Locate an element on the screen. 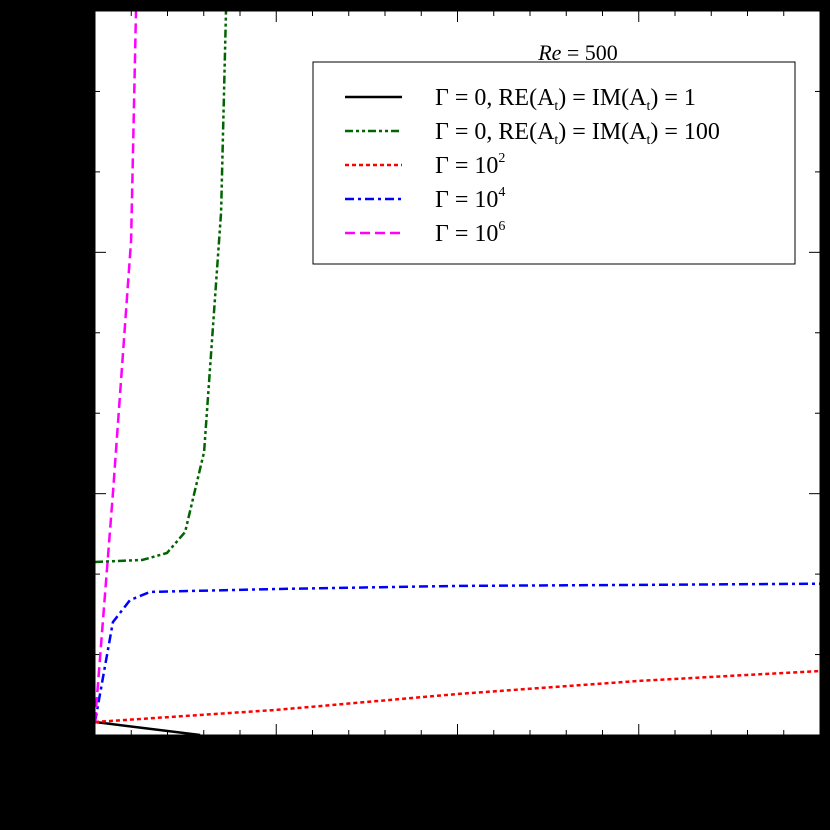  legend-label: Γ = 0, RE(At) = IM(At) = 100 is located at coordinates (577, 133).